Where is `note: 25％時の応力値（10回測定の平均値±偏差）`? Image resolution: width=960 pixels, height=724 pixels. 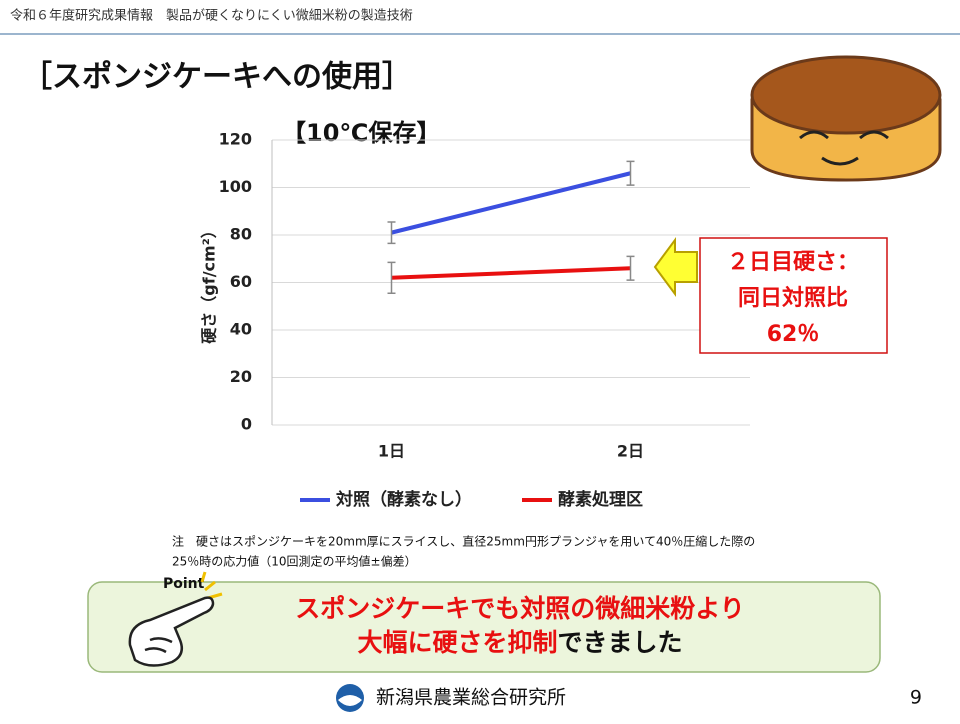 note: 25％時の応力値（10回測定の平均値±偏差） is located at coordinates (294, 561).